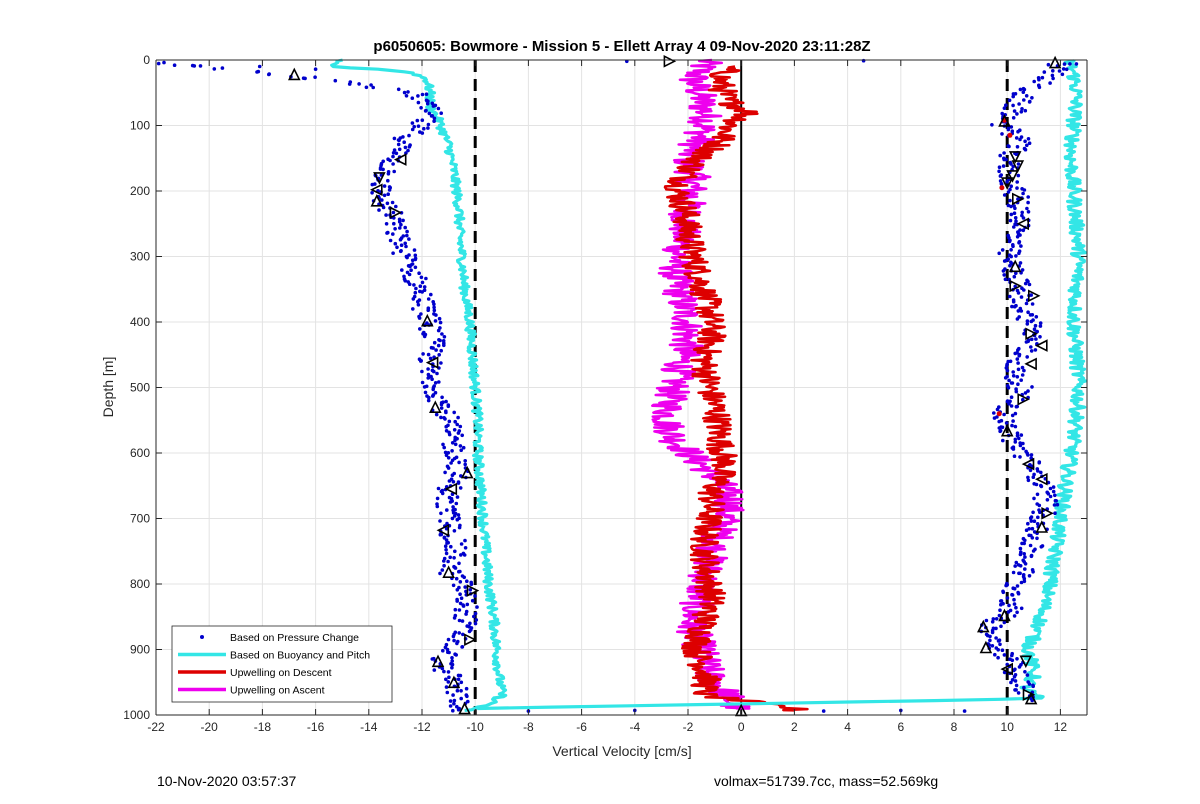 The image size is (1200, 804). Describe the element at coordinates (688, 727) in the screenshot. I see `x-tick-label: -2` at that location.